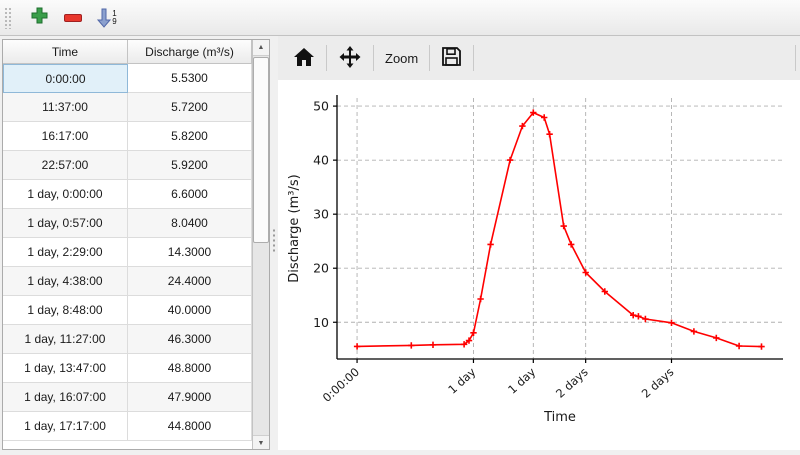  What do you see at coordinates (114, 13) in the screenshot?
I see `sort-badge-1: 1` at bounding box center [114, 13].